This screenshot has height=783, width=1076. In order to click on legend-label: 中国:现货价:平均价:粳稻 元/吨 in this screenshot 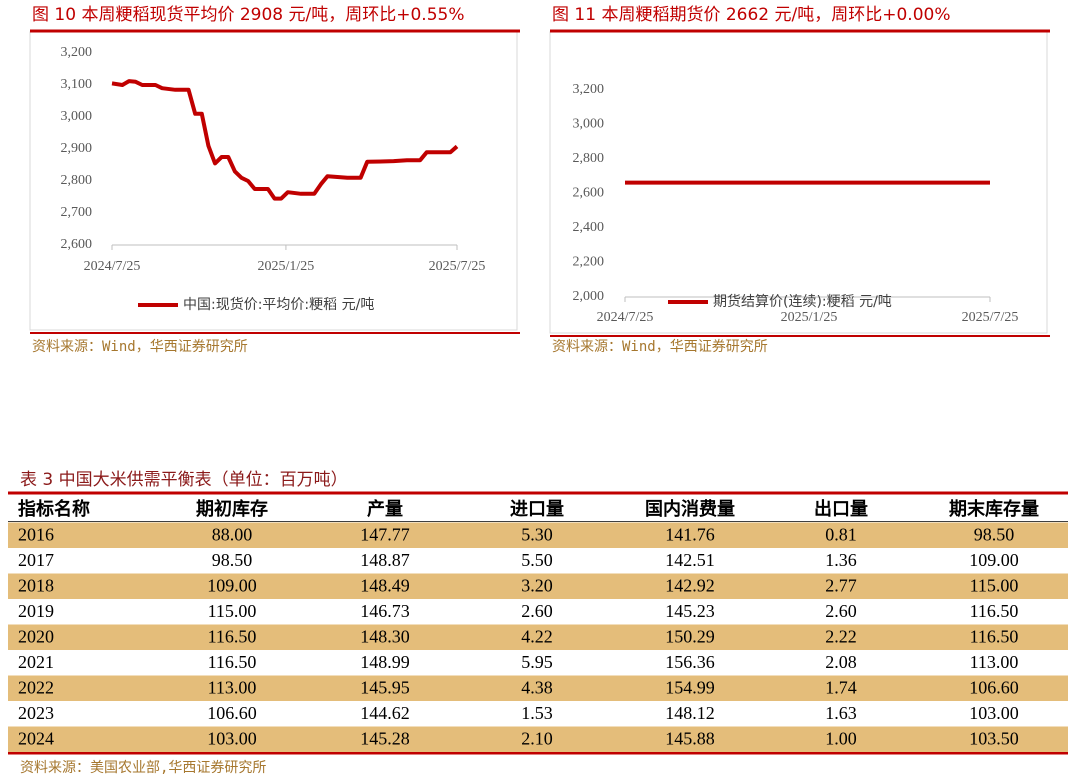, I will do `click(278, 304)`.